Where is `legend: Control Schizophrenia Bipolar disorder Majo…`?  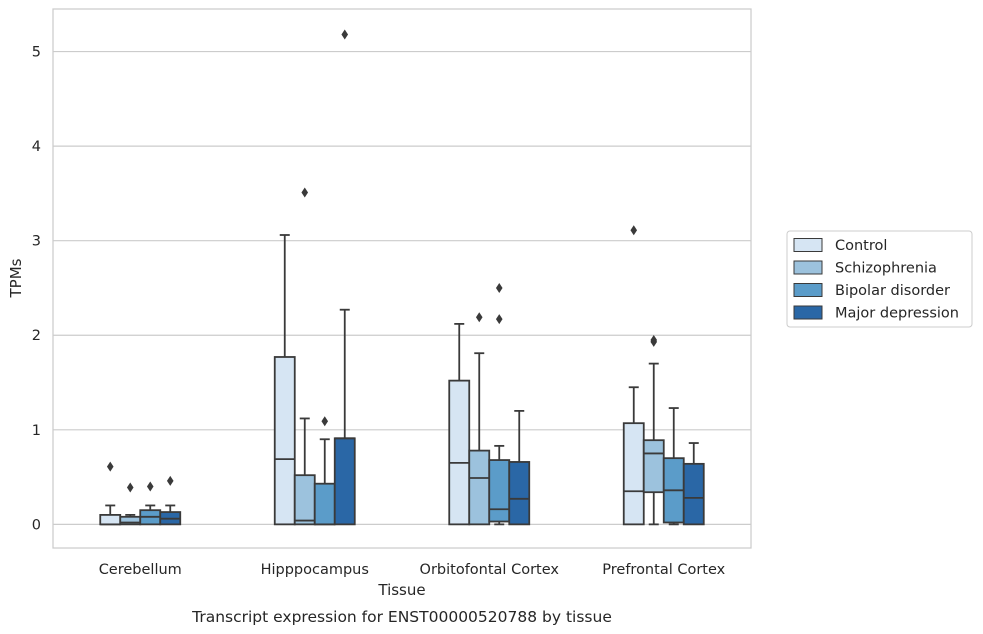 legend: Control Schizophrenia Bipolar disorder Majo… is located at coordinates (879, 279).